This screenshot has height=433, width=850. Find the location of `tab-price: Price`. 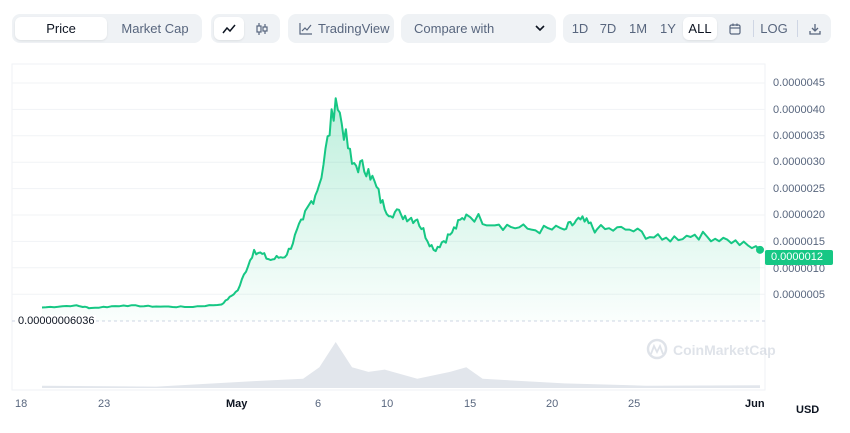

tab-price: Price is located at coordinates (61, 28).